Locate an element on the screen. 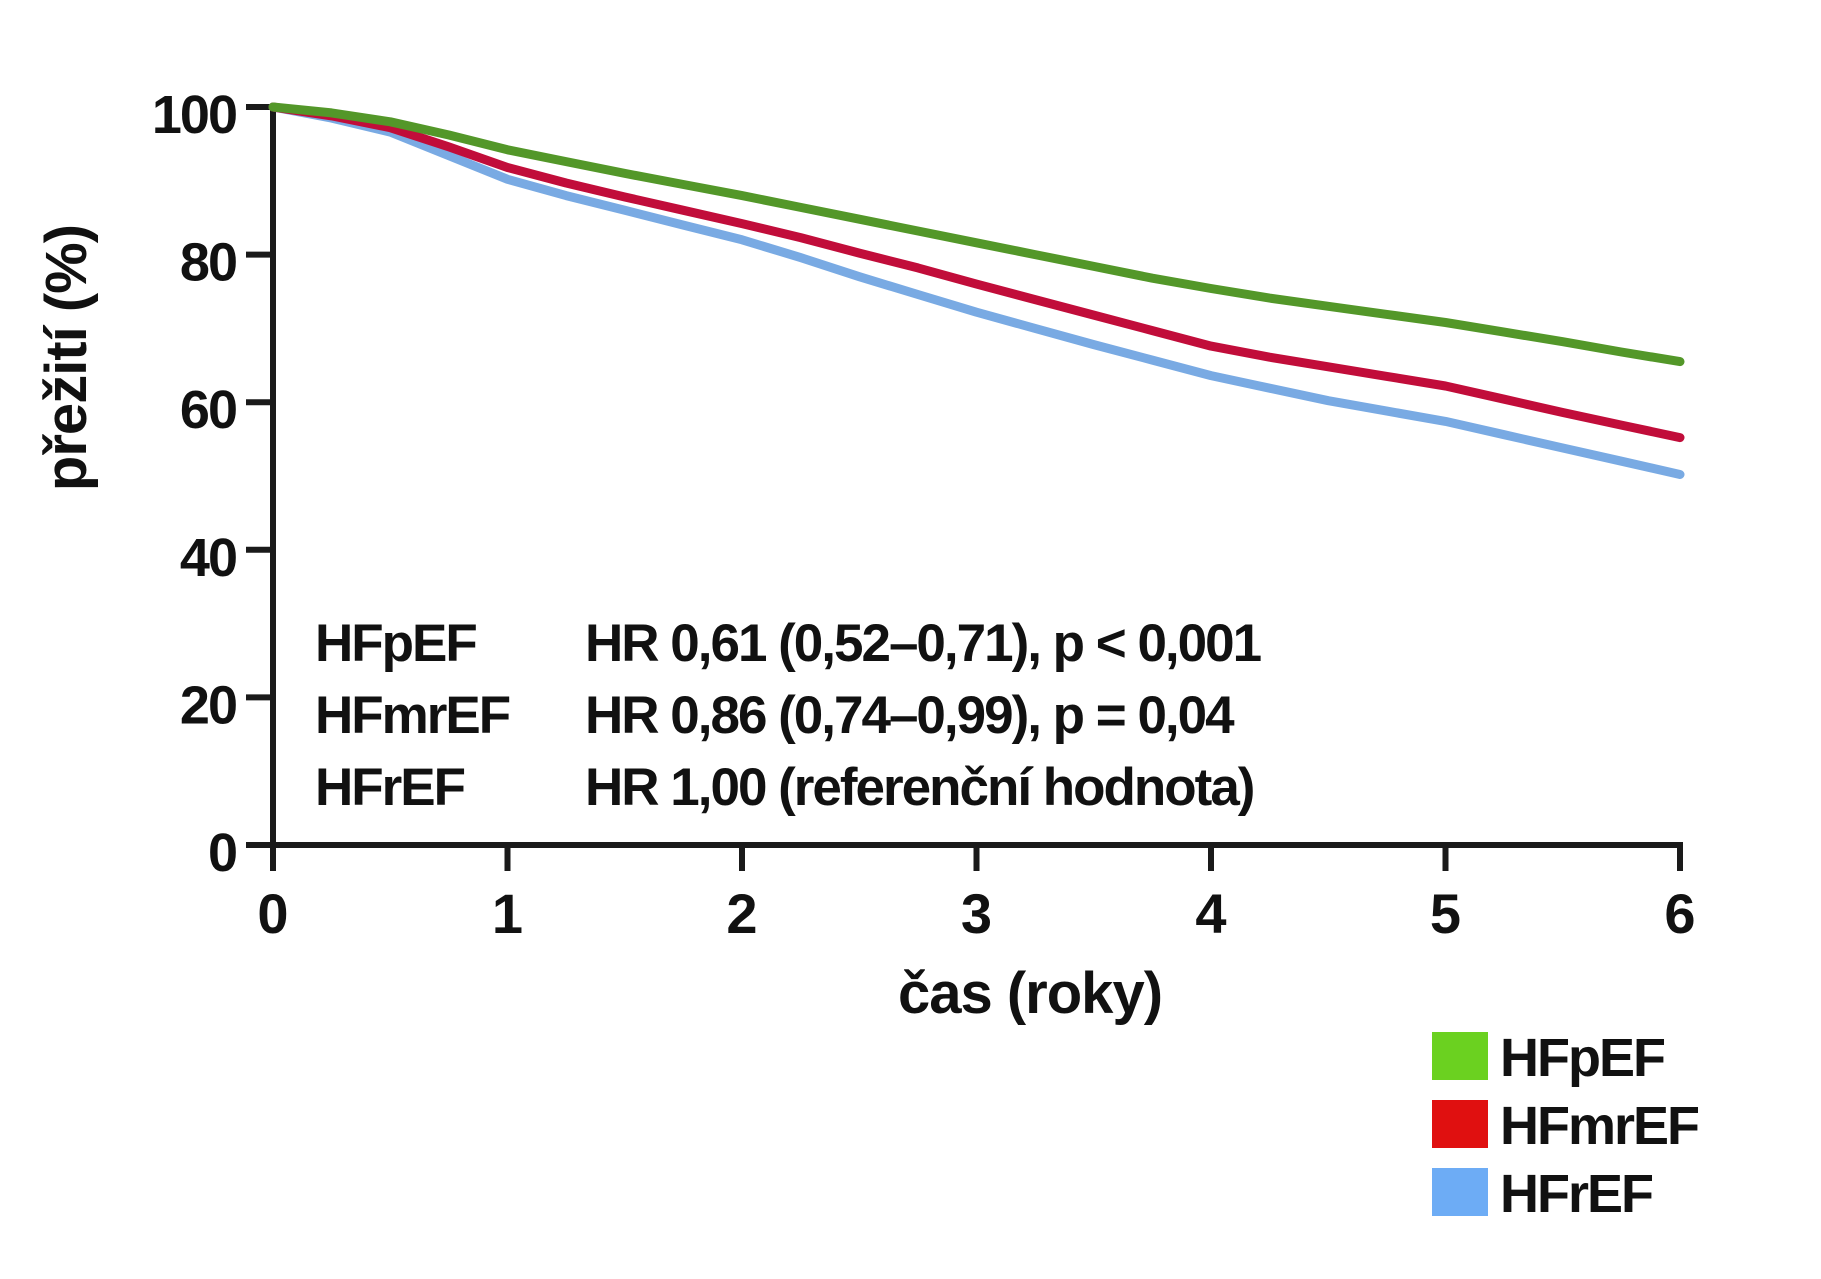  x-tick-label: 0 is located at coordinates (272, 913).